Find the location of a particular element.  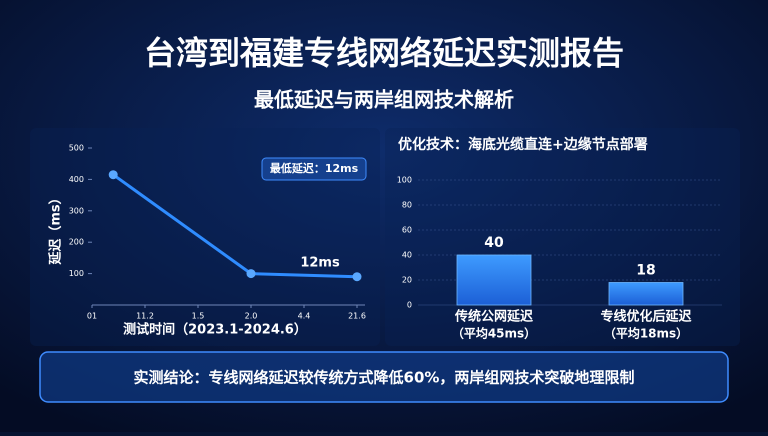

annotation: 最低延迟：12ms is located at coordinates (314, 168).